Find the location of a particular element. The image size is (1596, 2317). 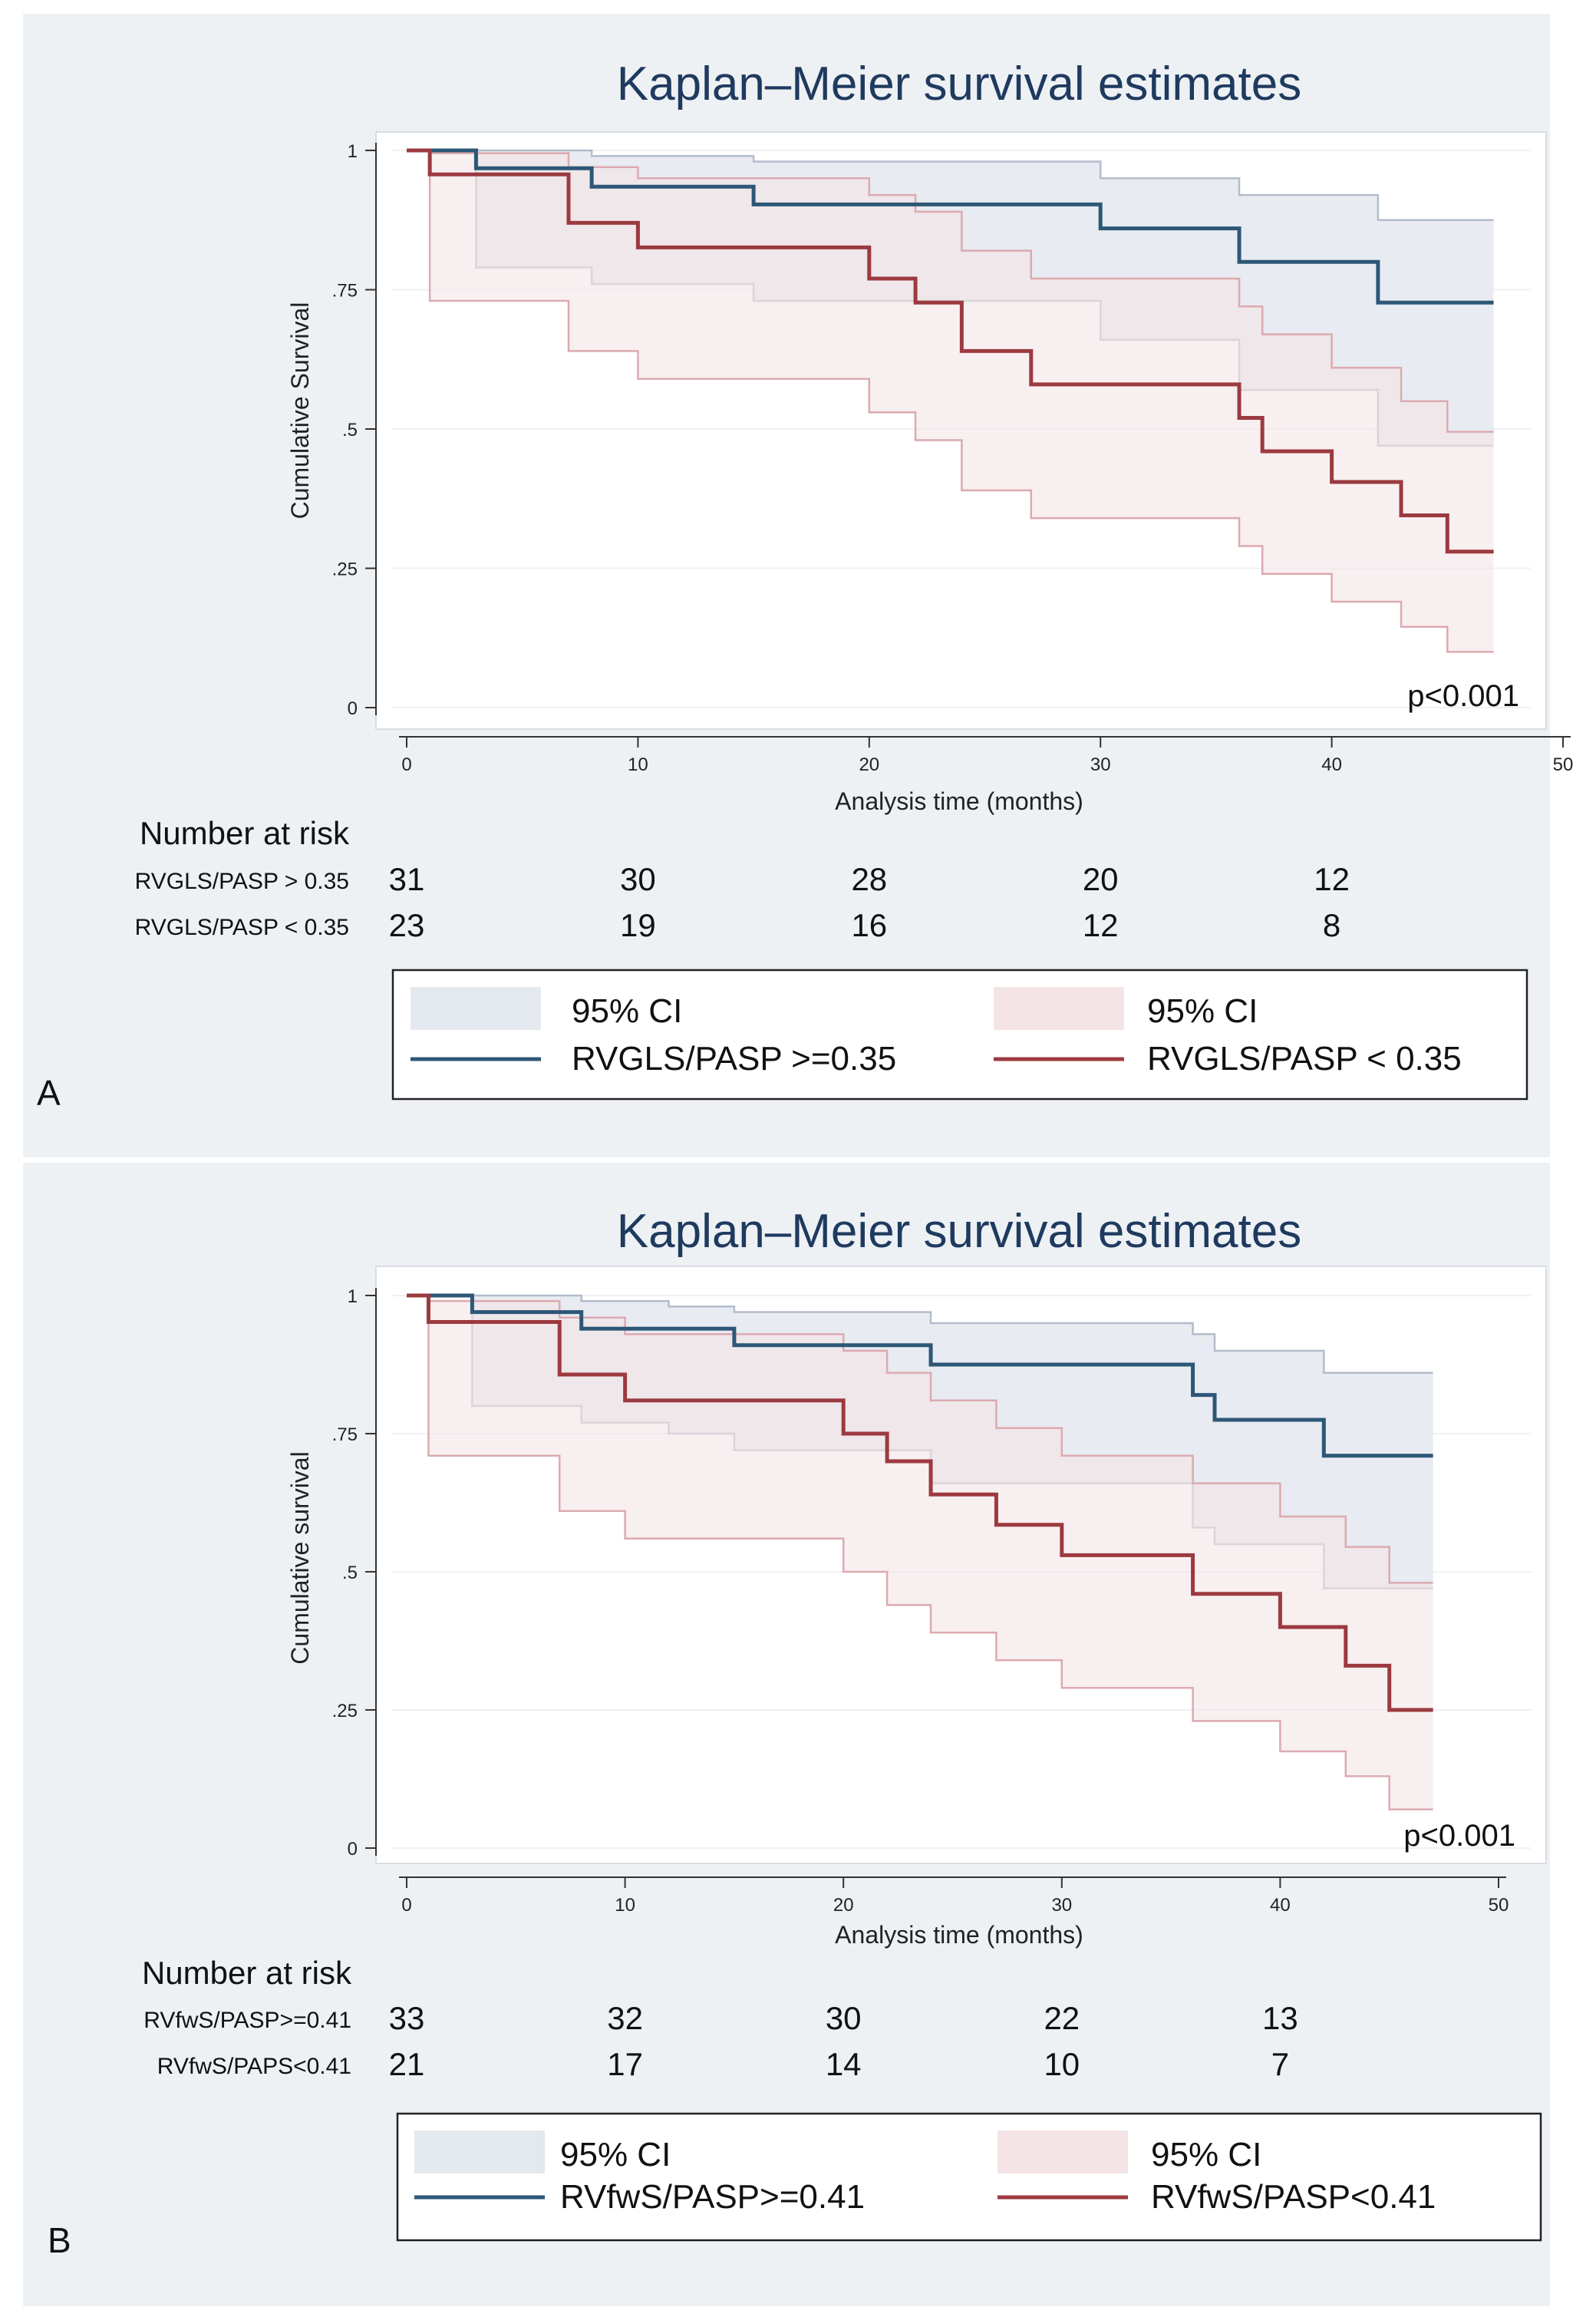

risk-count: 8 is located at coordinates (1331, 925).